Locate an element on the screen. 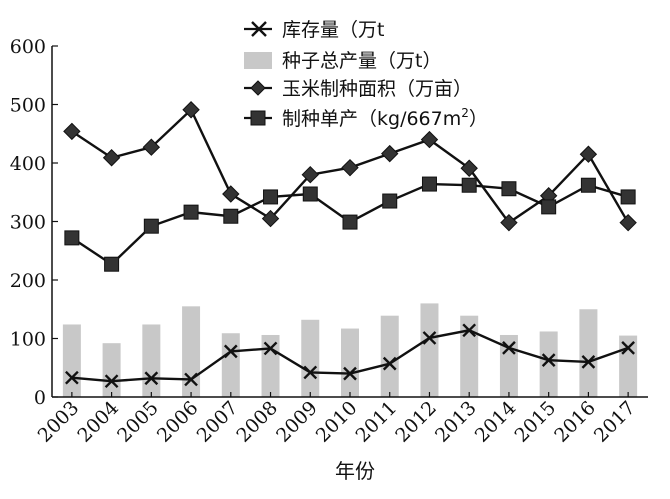  x-tick-label: 2008 is located at coordinates (257, 422).